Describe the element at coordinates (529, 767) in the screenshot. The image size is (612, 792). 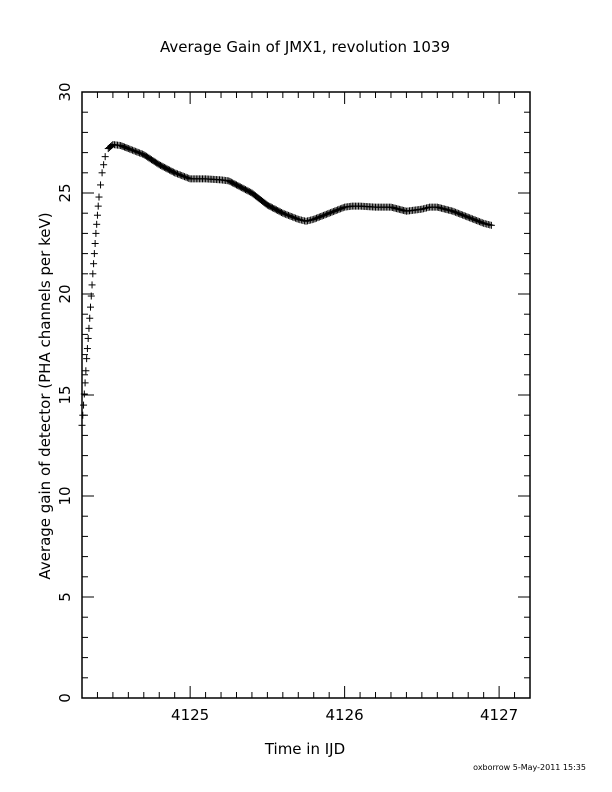
I see `footer-stamp: oxborrow 5-May-2011 15:35` at that location.